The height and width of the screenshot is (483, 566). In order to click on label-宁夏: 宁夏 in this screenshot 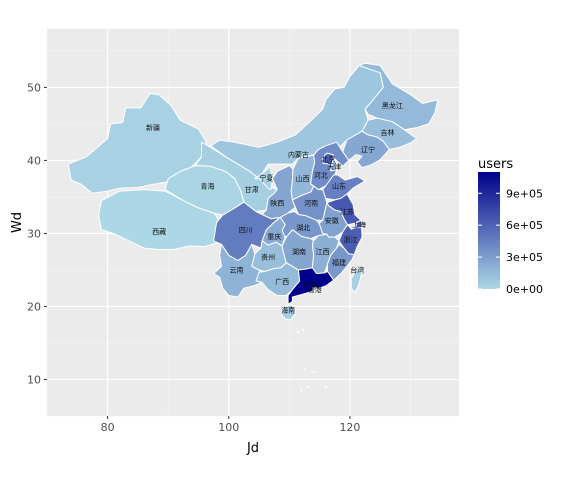, I will do `click(266, 177)`.